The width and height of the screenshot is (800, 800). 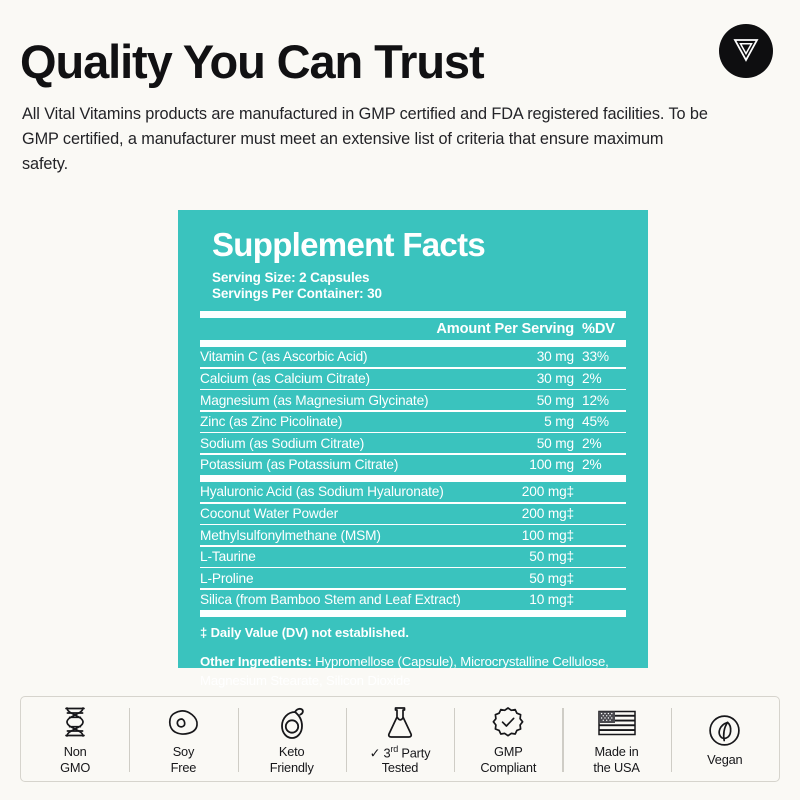 What do you see at coordinates (75, 723) in the screenshot?
I see `dna-helix-icon` at bounding box center [75, 723].